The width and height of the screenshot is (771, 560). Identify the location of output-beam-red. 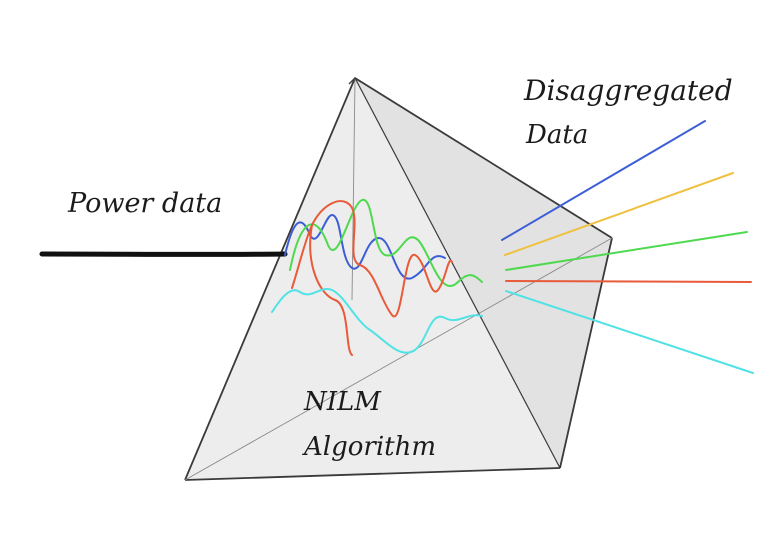
(628, 281).